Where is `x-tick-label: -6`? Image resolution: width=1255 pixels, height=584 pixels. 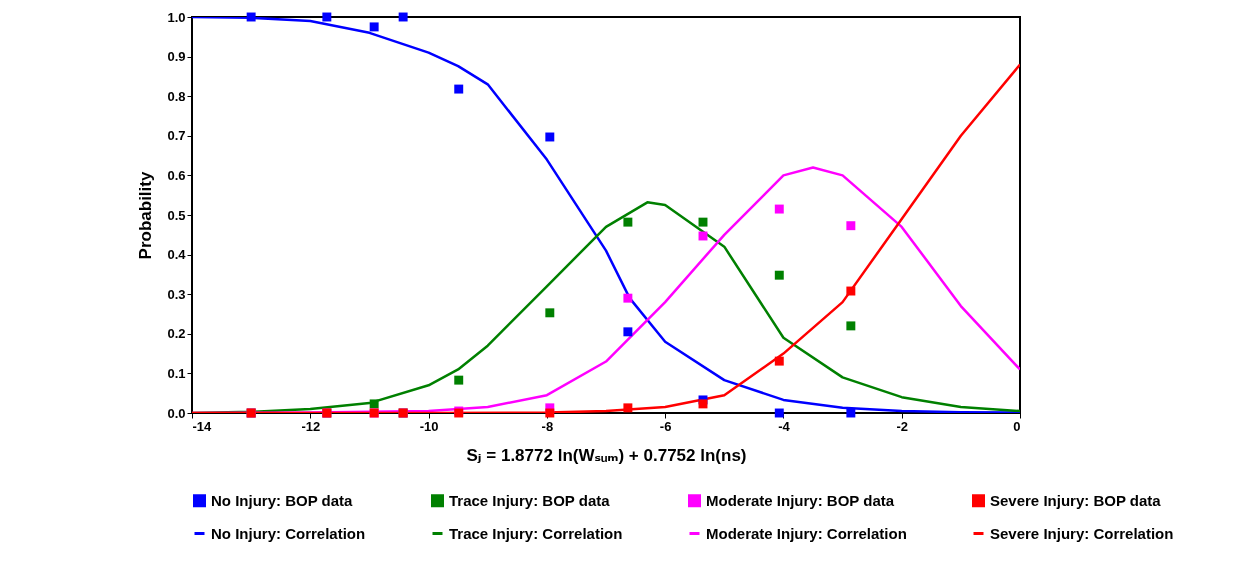
x-tick-label: -6 is located at coordinates (665, 426).